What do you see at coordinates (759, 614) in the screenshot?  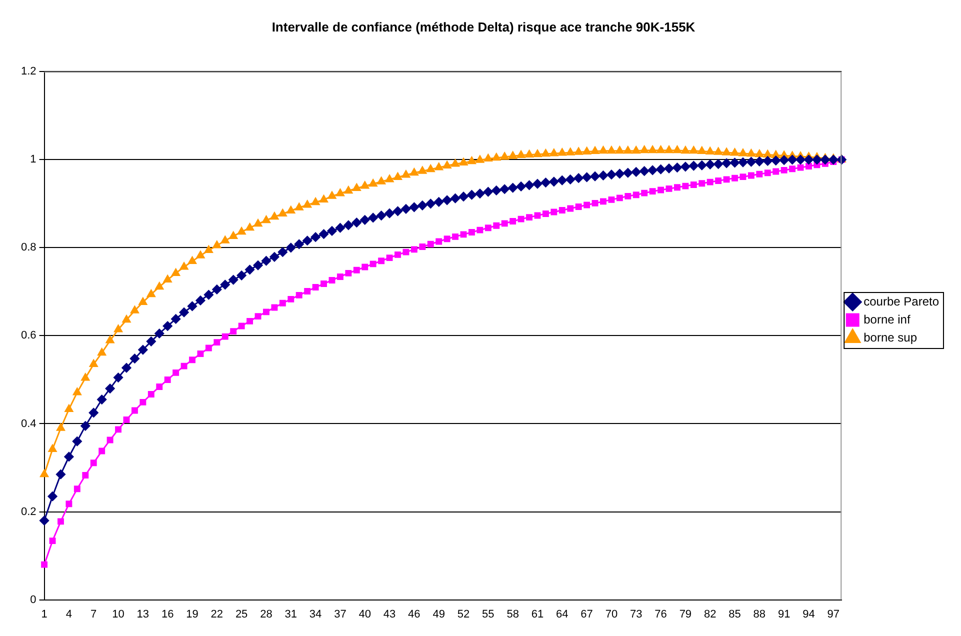 I see `x-tick-label: 88` at bounding box center [759, 614].